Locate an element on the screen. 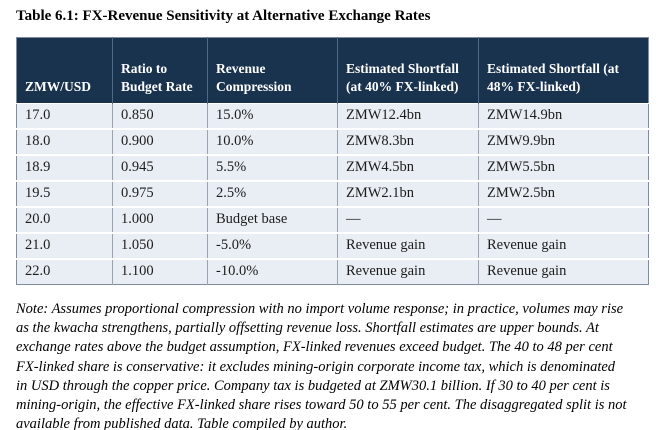  table-cell: ZMW2.1bn is located at coordinates (408, 193).